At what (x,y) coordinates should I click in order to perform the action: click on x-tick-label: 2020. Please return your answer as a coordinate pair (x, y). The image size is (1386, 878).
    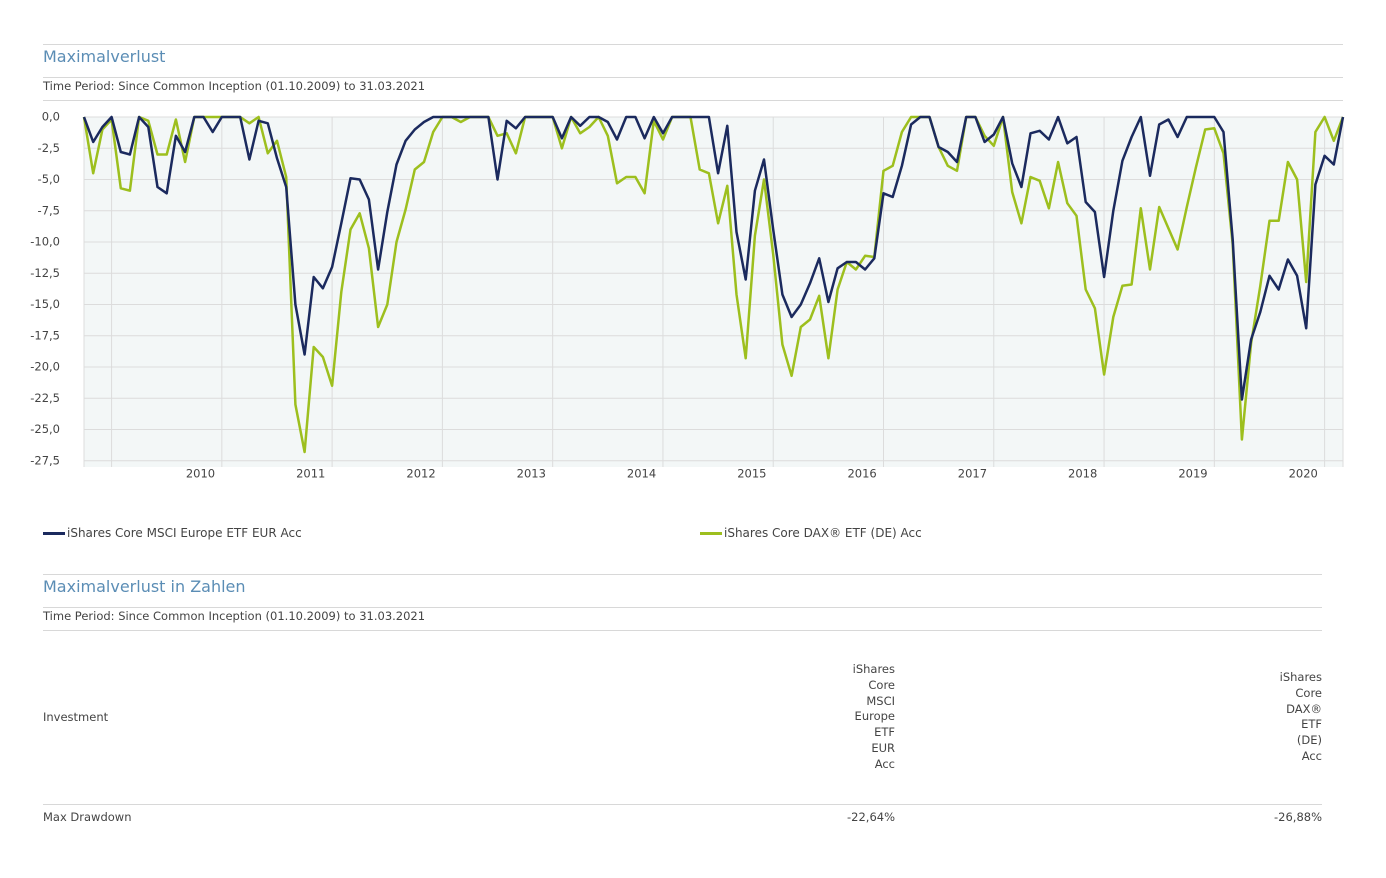
    Looking at the image, I should click on (1303, 474).